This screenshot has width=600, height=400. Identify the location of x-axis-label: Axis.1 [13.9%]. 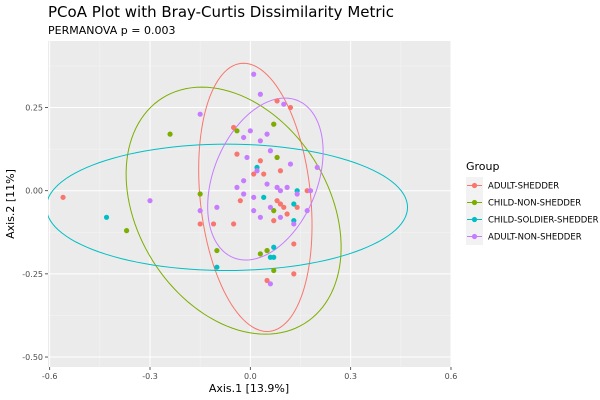
(249, 388).